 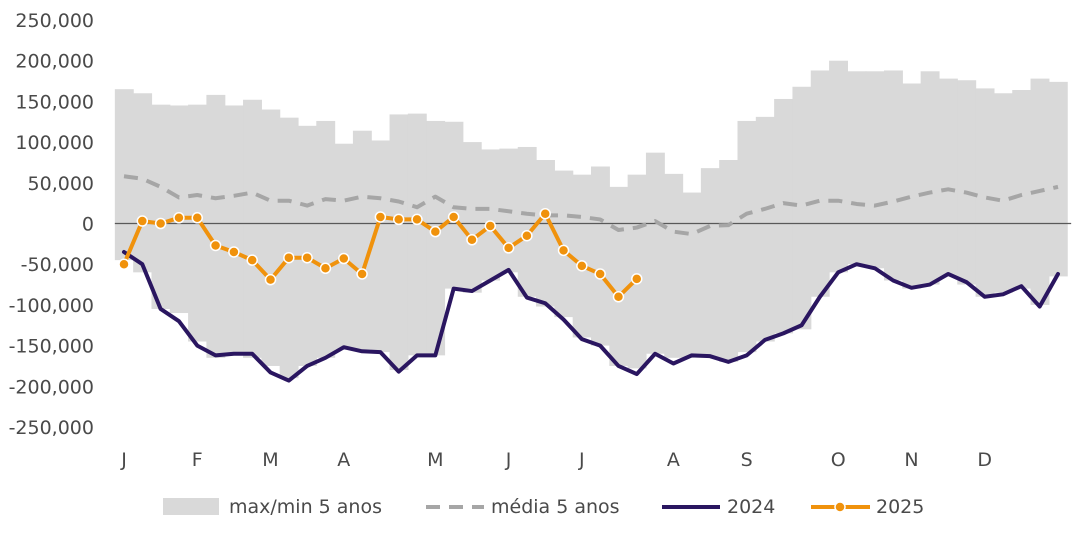 What do you see at coordinates (54, 62) in the screenshot?
I see `y-tick-label: 200,000` at bounding box center [54, 62].